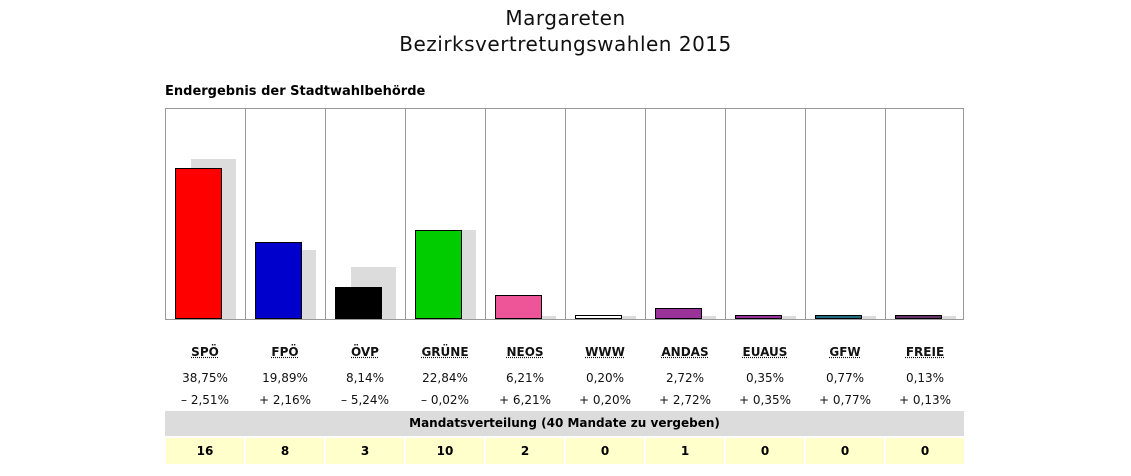 This screenshot has width=1131, height=476. What do you see at coordinates (445, 400) in the screenshot?
I see `change-label: – 0,02%` at bounding box center [445, 400].